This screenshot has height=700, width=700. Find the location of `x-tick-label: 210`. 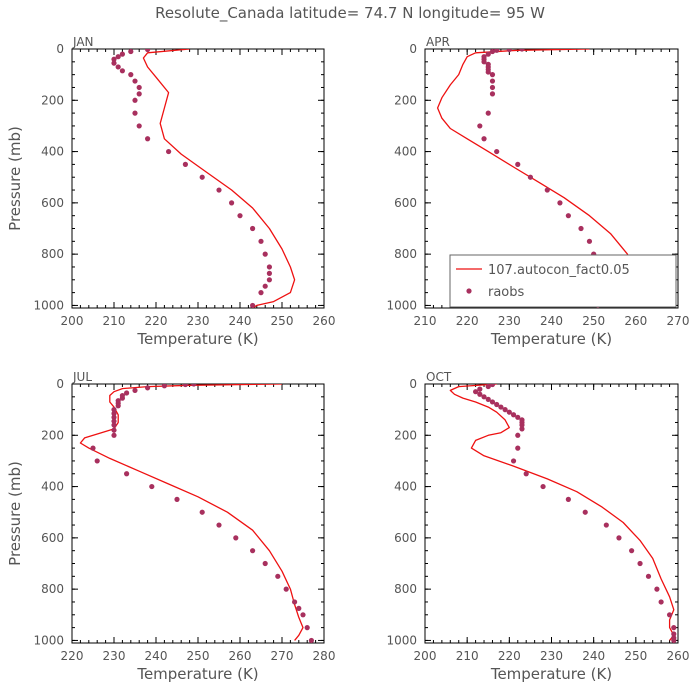

x-tick-label: 210 is located at coordinates (114, 321).